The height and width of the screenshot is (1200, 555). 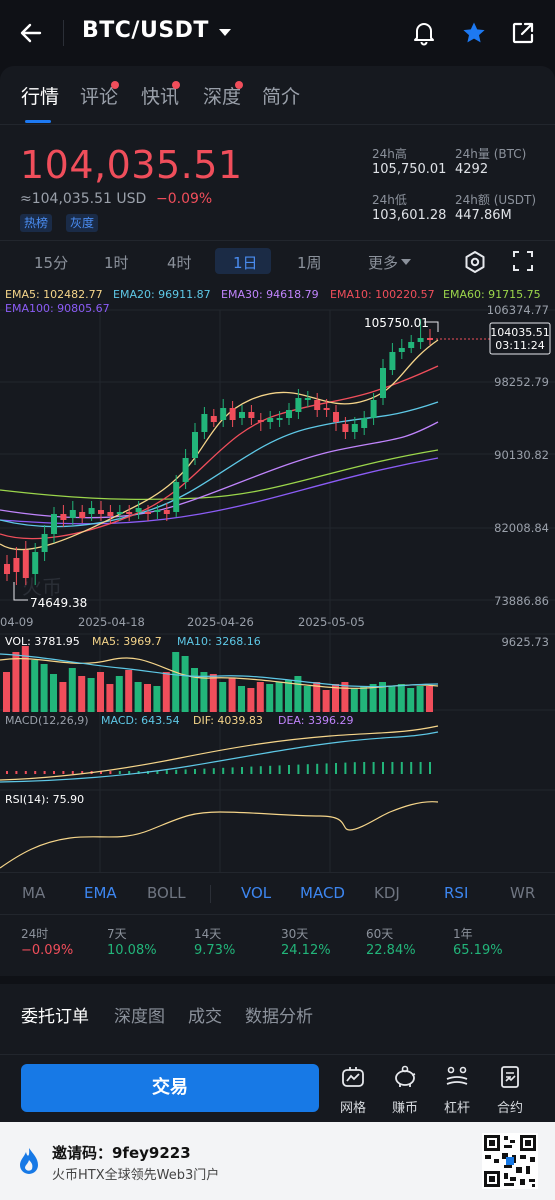 I want to click on earn-tool-label: 赚币, so click(x=404, y=1108).